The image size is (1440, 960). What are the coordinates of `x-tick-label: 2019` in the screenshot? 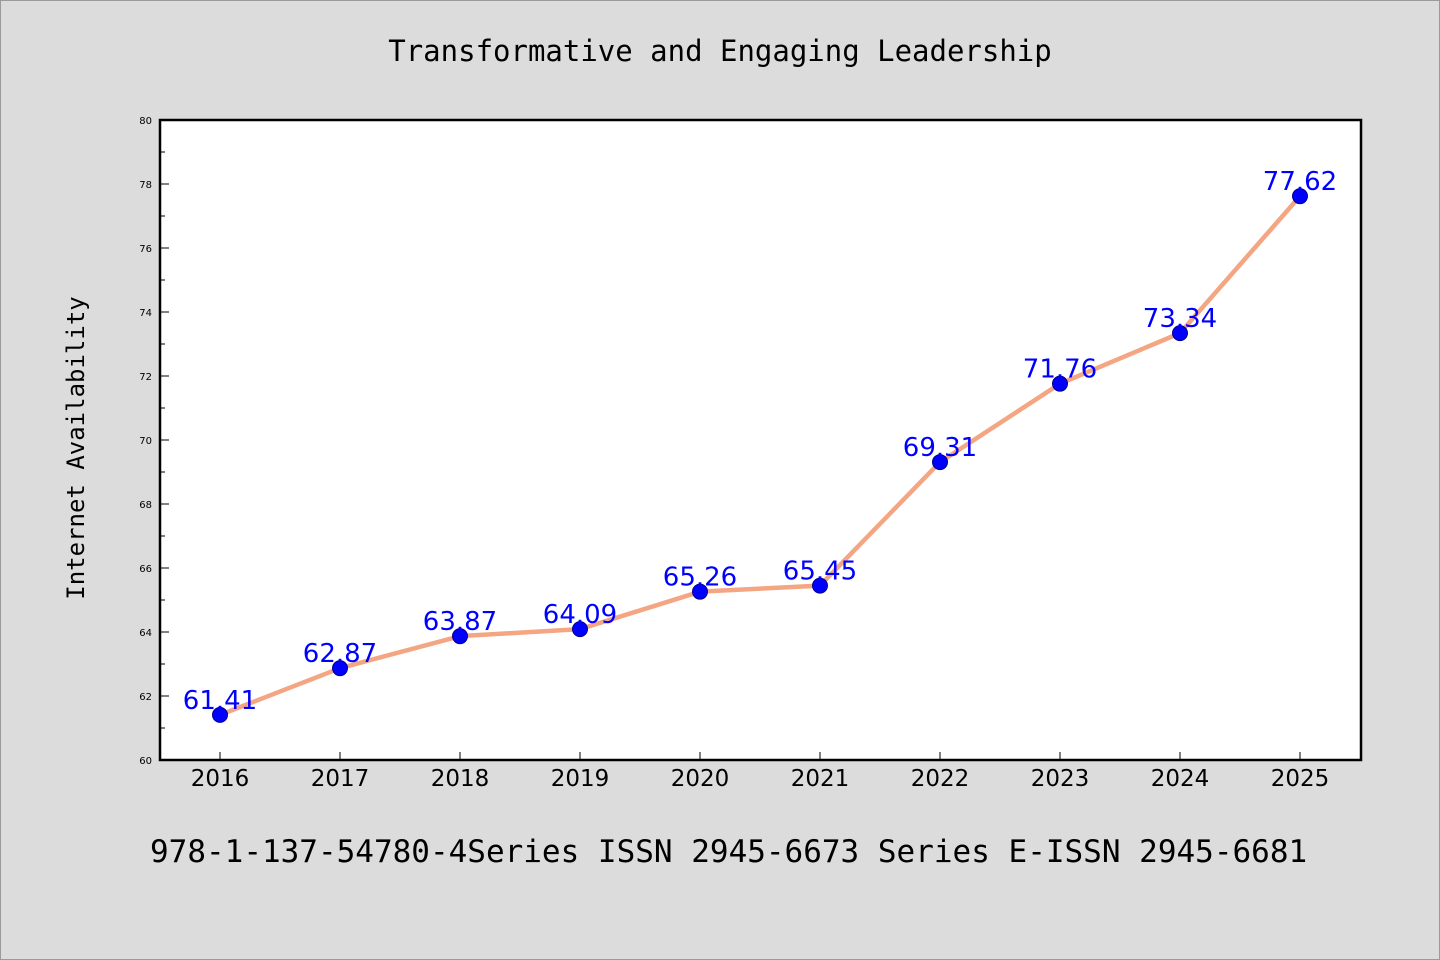 It's located at (580, 779).